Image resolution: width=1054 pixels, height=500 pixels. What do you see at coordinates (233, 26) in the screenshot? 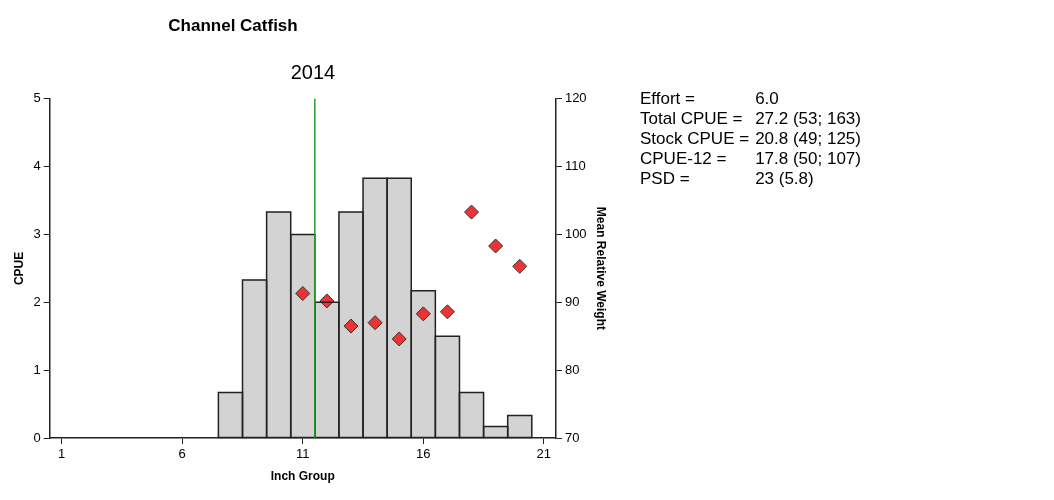
I see `chart-title: Channel Catfish` at bounding box center [233, 26].